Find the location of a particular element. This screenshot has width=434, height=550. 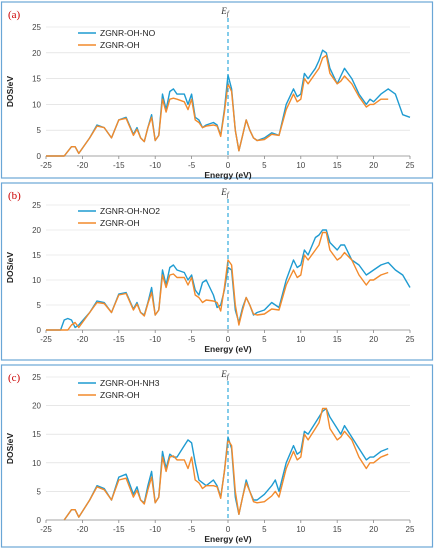

panel-label: (c) is located at coordinates (14, 378).